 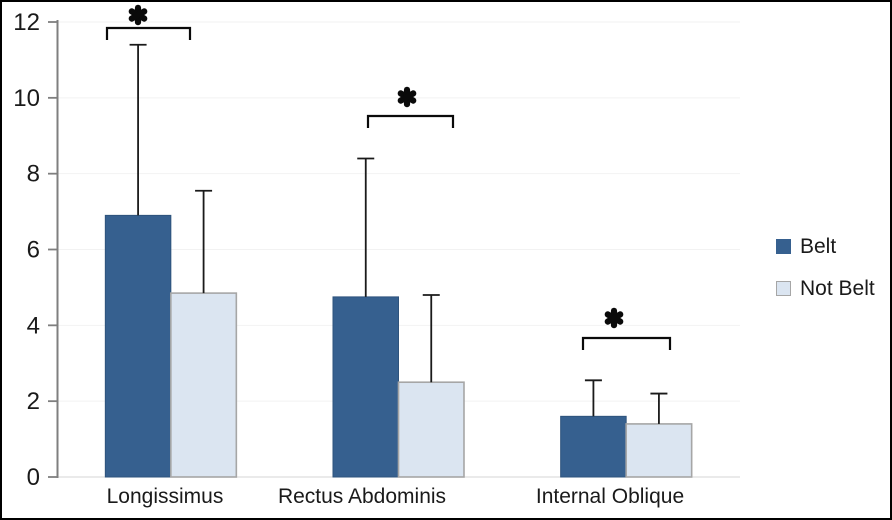 What do you see at coordinates (837, 288) in the screenshot?
I see `legend-label-not-belt: Not Belt` at bounding box center [837, 288].